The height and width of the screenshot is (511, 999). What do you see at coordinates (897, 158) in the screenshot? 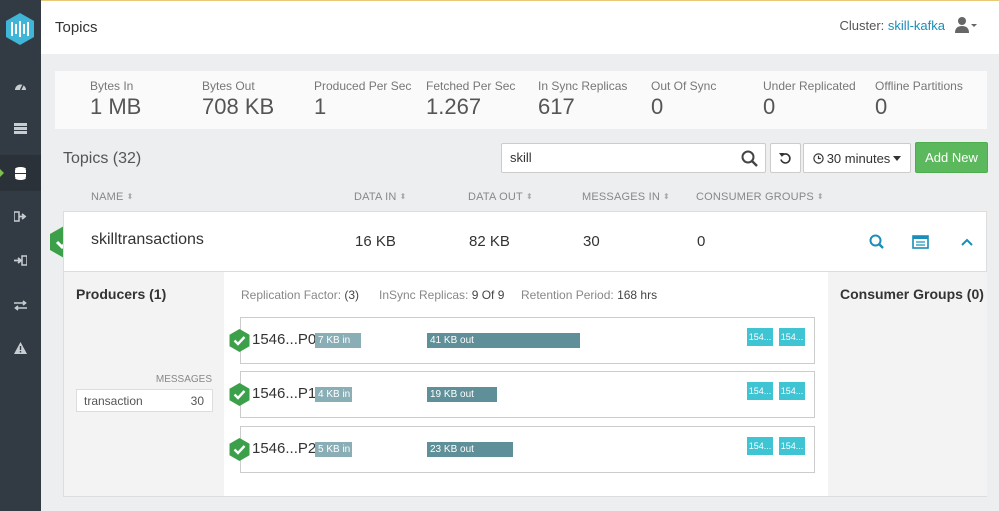
I see `caret-down-icon` at bounding box center [897, 158].